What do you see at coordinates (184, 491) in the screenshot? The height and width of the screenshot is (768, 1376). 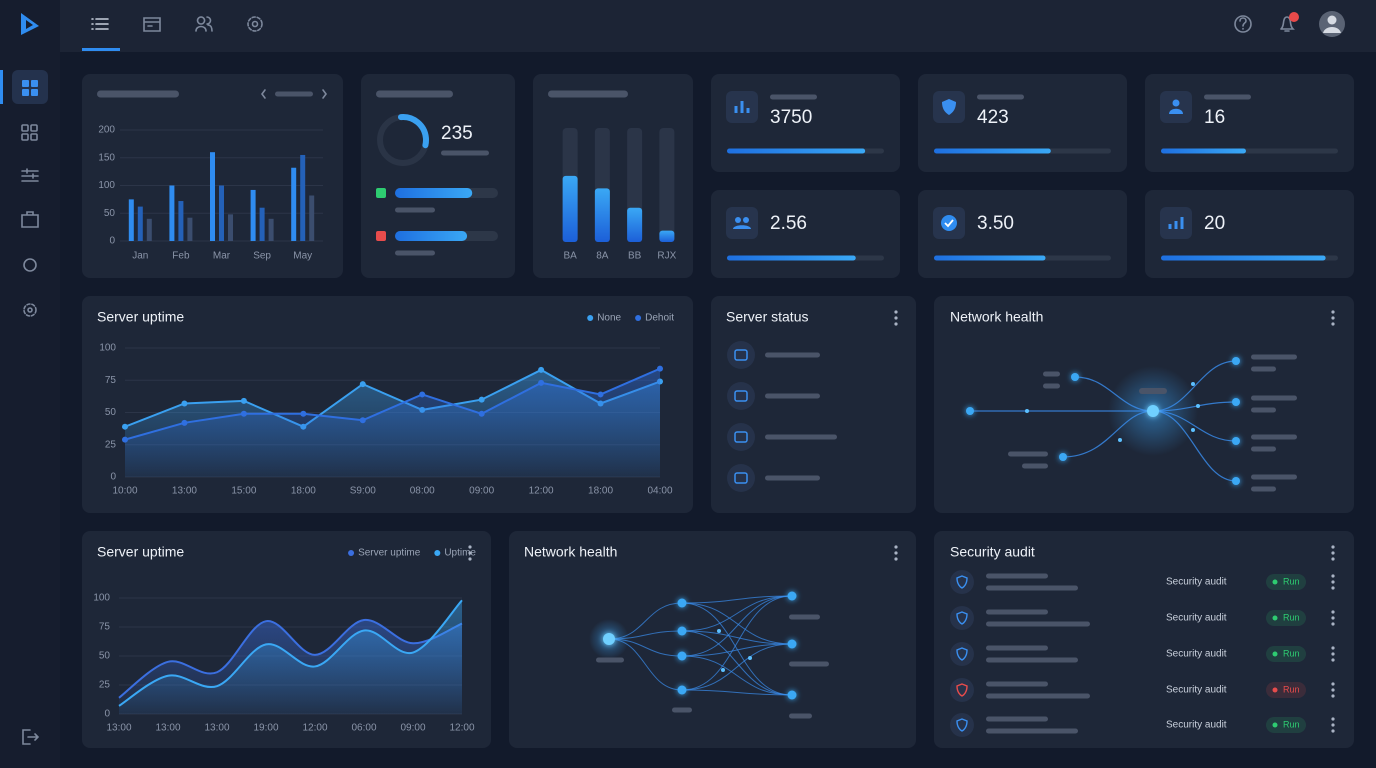 I see `x-tick-label: 13:00` at bounding box center [184, 491].